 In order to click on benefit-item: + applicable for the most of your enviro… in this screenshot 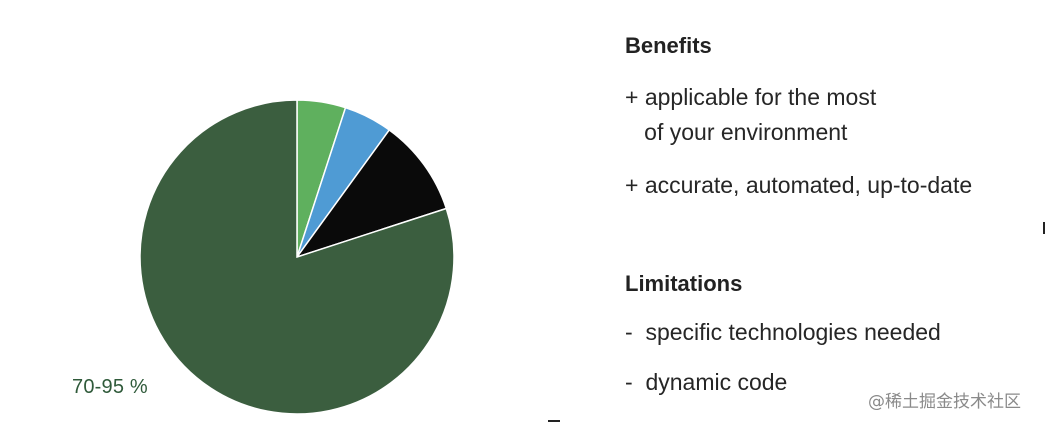, I will do `click(751, 114)`.